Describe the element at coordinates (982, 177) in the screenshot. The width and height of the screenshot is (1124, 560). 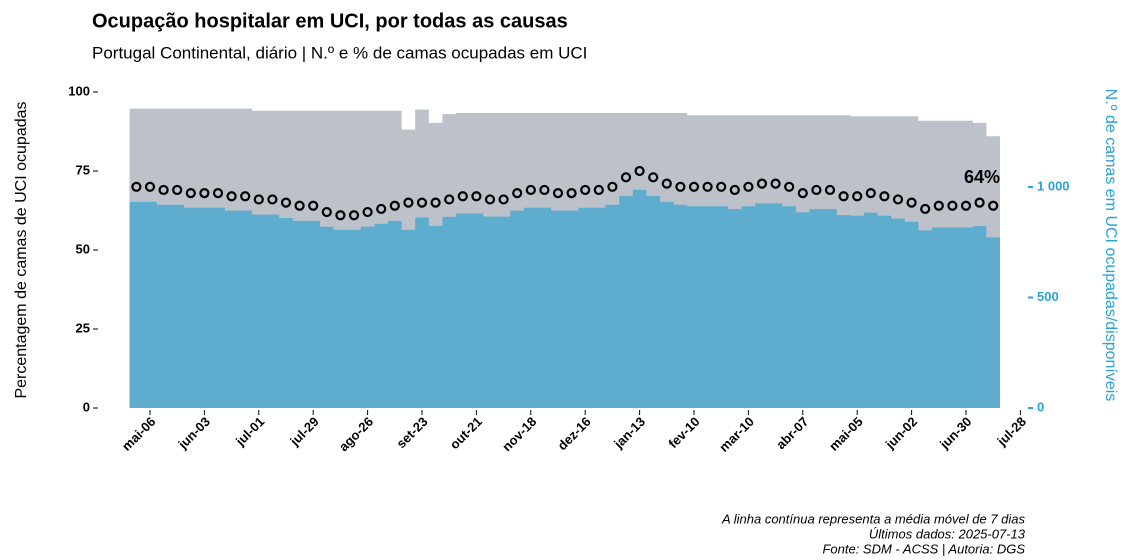
I see `annotation: 64%` at that location.